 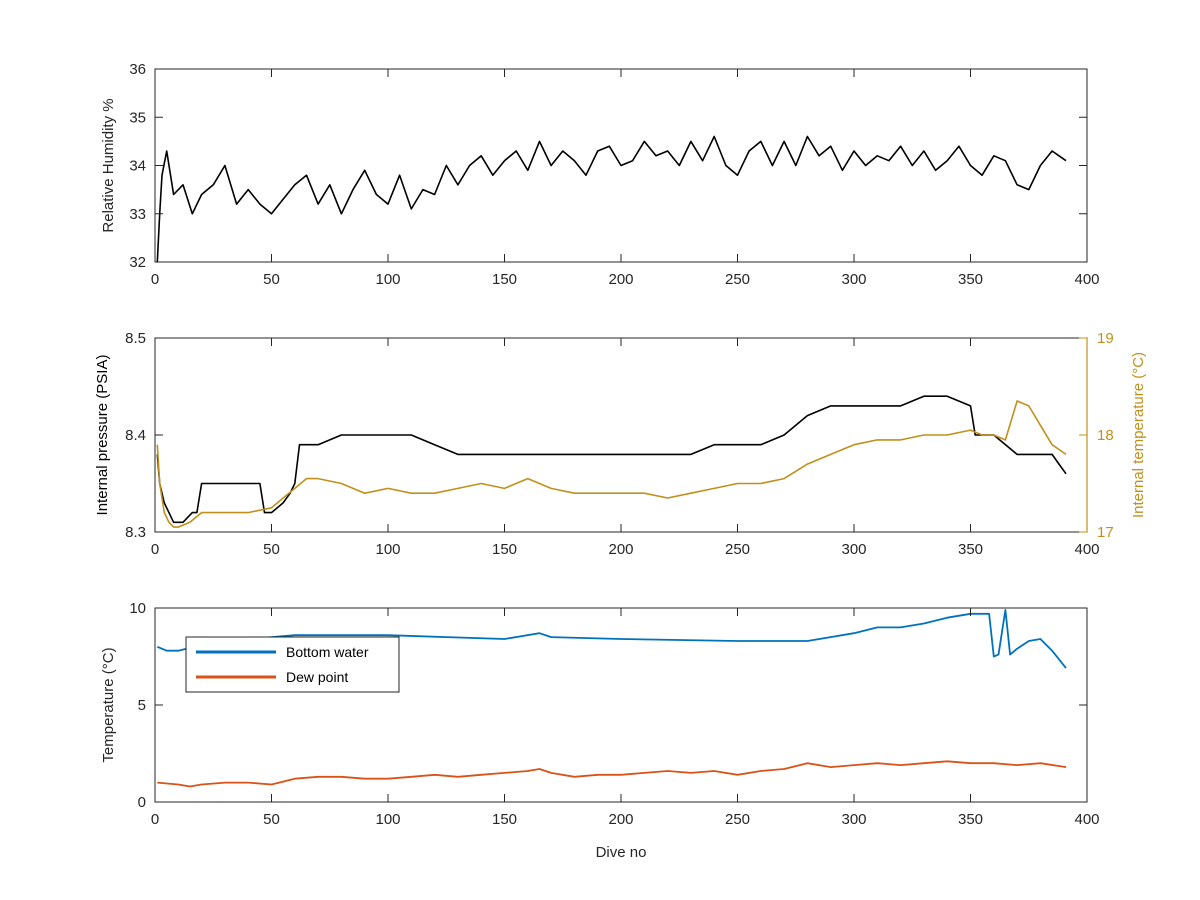 What do you see at coordinates (317, 677) in the screenshot?
I see `legend-label: Dew point` at bounding box center [317, 677].